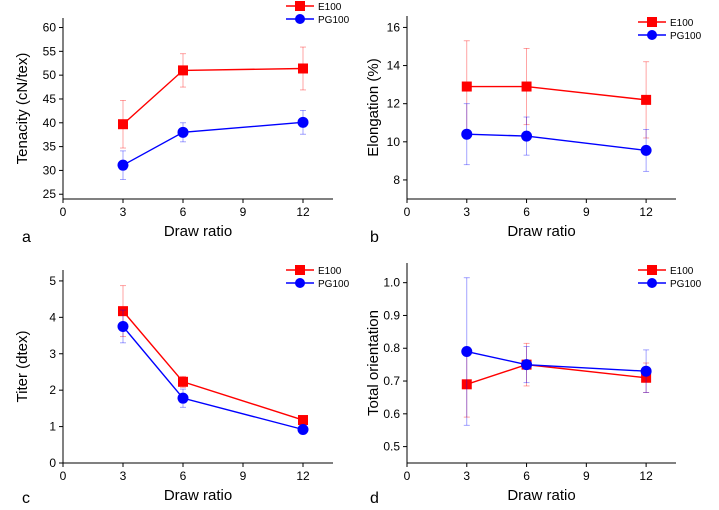 The image size is (719, 510). I want to click on y-tick-label: 35, so click(50, 147).